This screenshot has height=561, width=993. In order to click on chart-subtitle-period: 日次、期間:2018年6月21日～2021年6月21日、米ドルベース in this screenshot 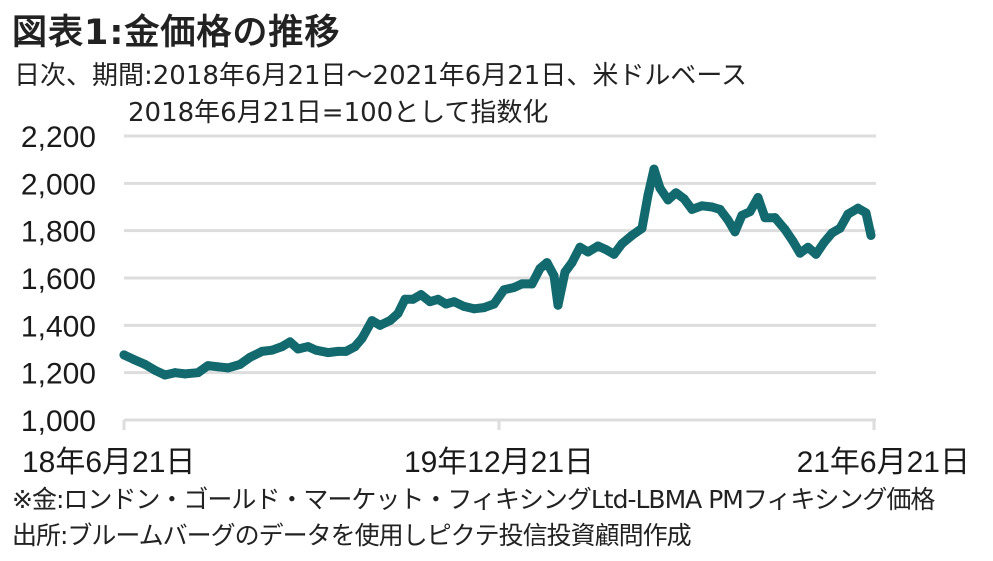, I will do `click(381, 76)`.